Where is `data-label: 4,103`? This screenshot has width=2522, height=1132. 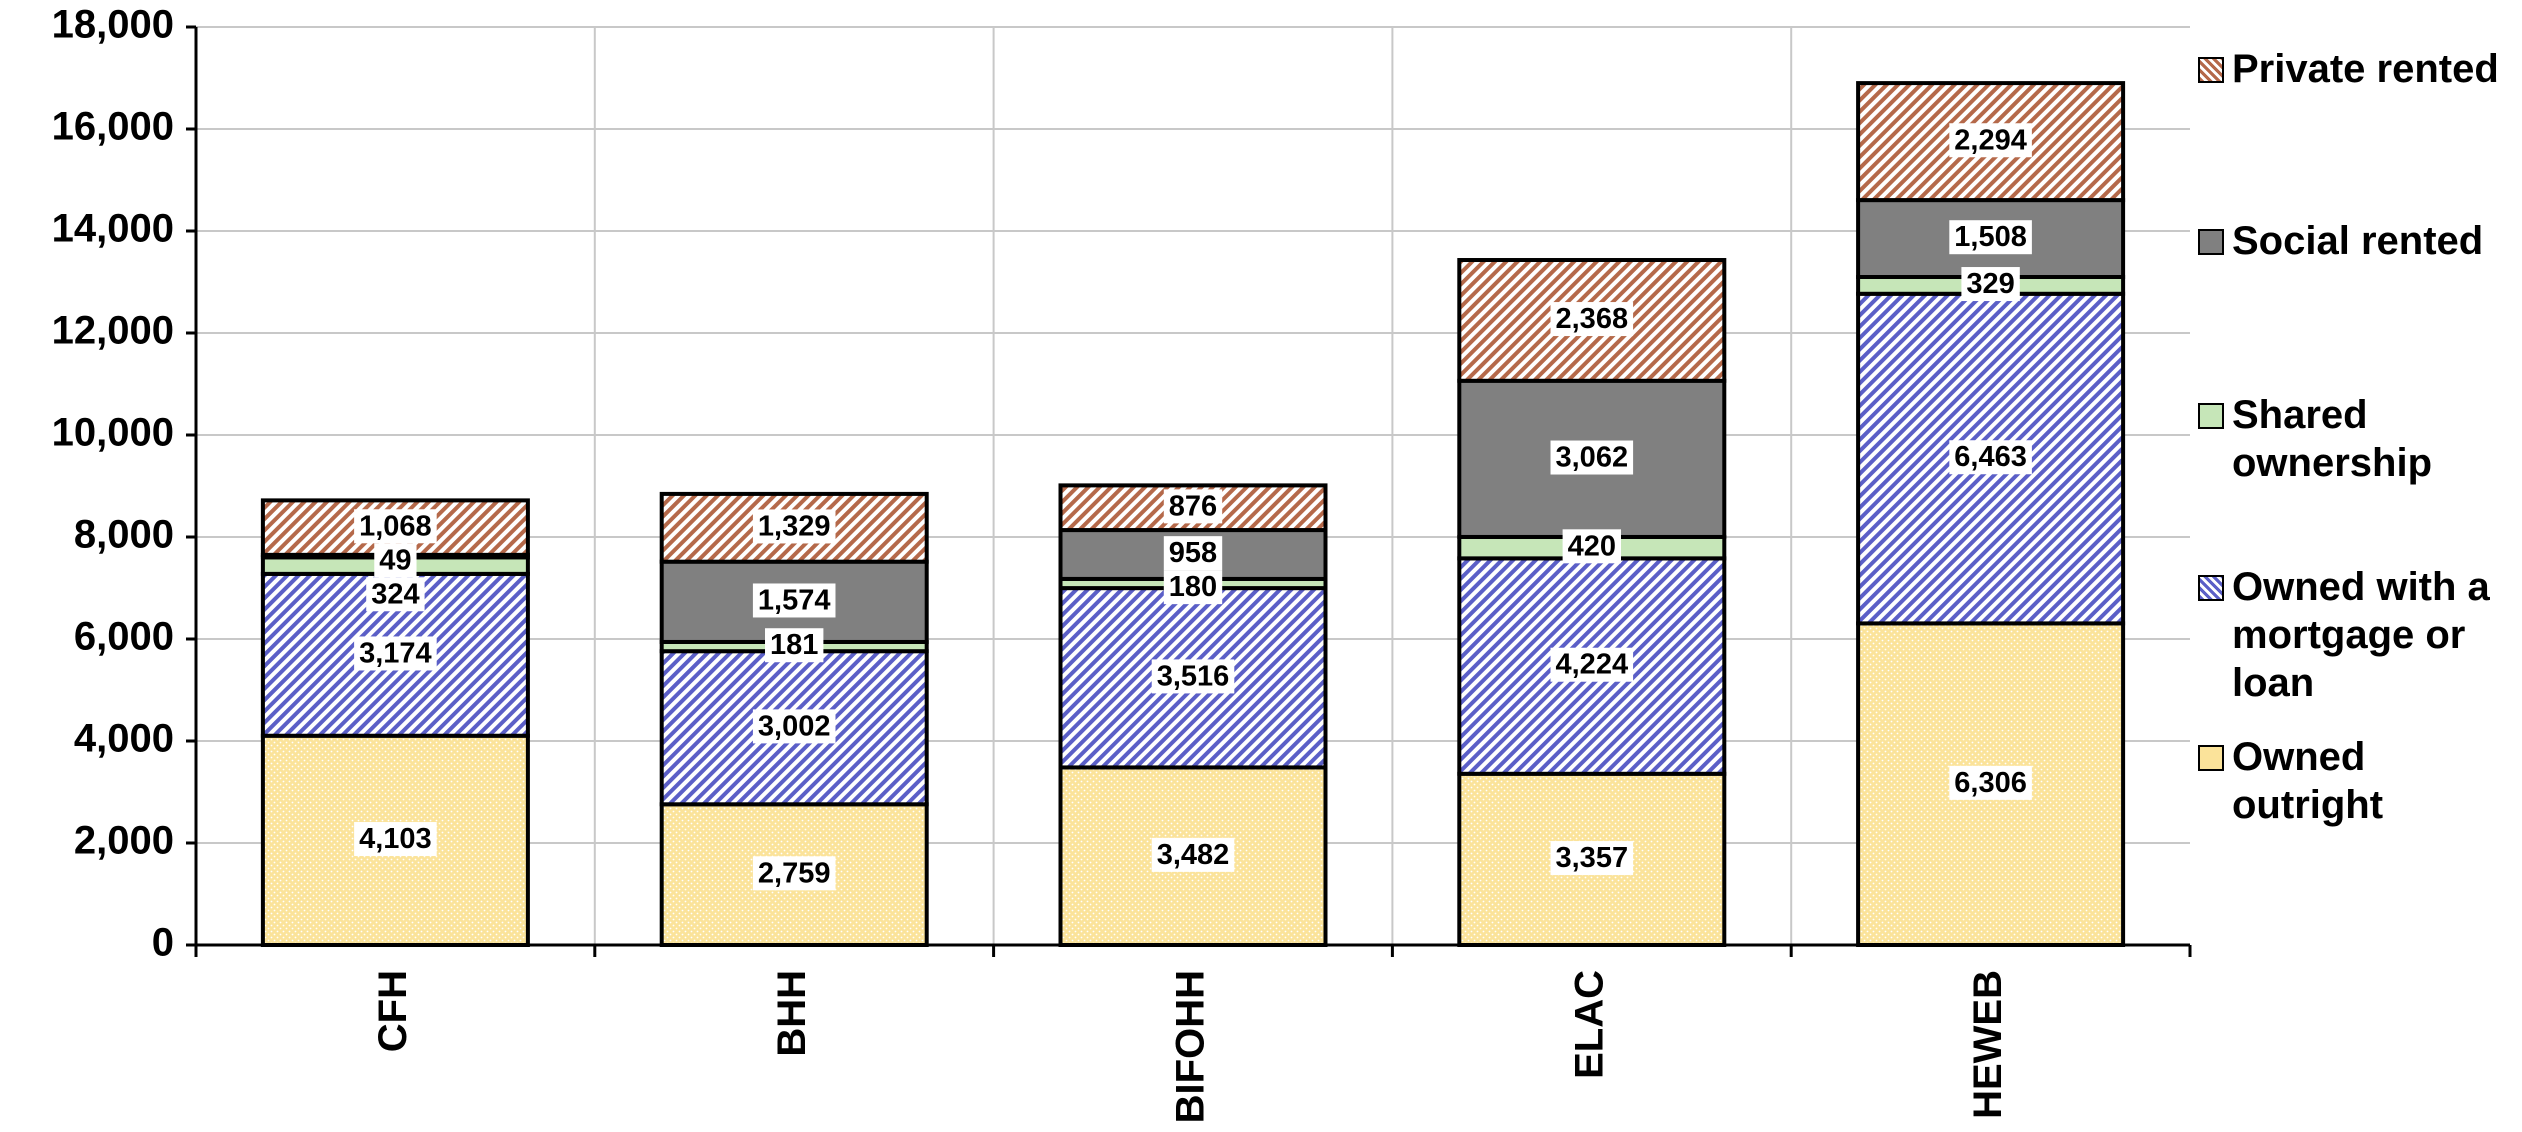 data-label: 4,103 is located at coordinates (395, 839).